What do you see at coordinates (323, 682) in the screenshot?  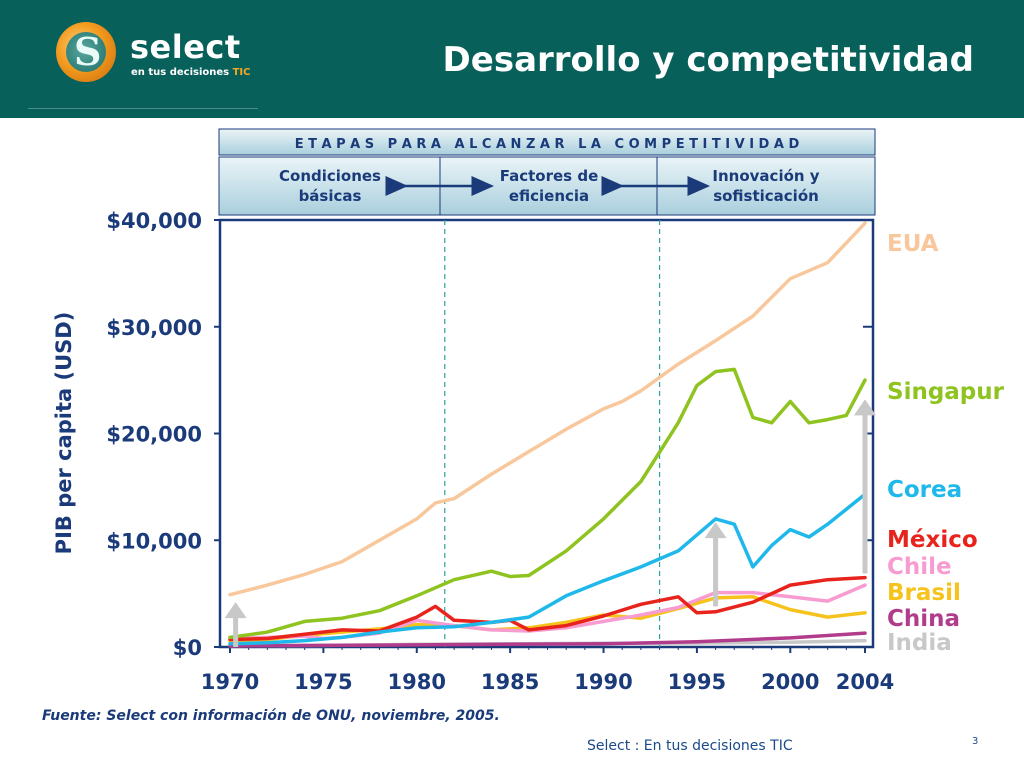 I see `x-tick-label: 1975` at bounding box center [323, 682].